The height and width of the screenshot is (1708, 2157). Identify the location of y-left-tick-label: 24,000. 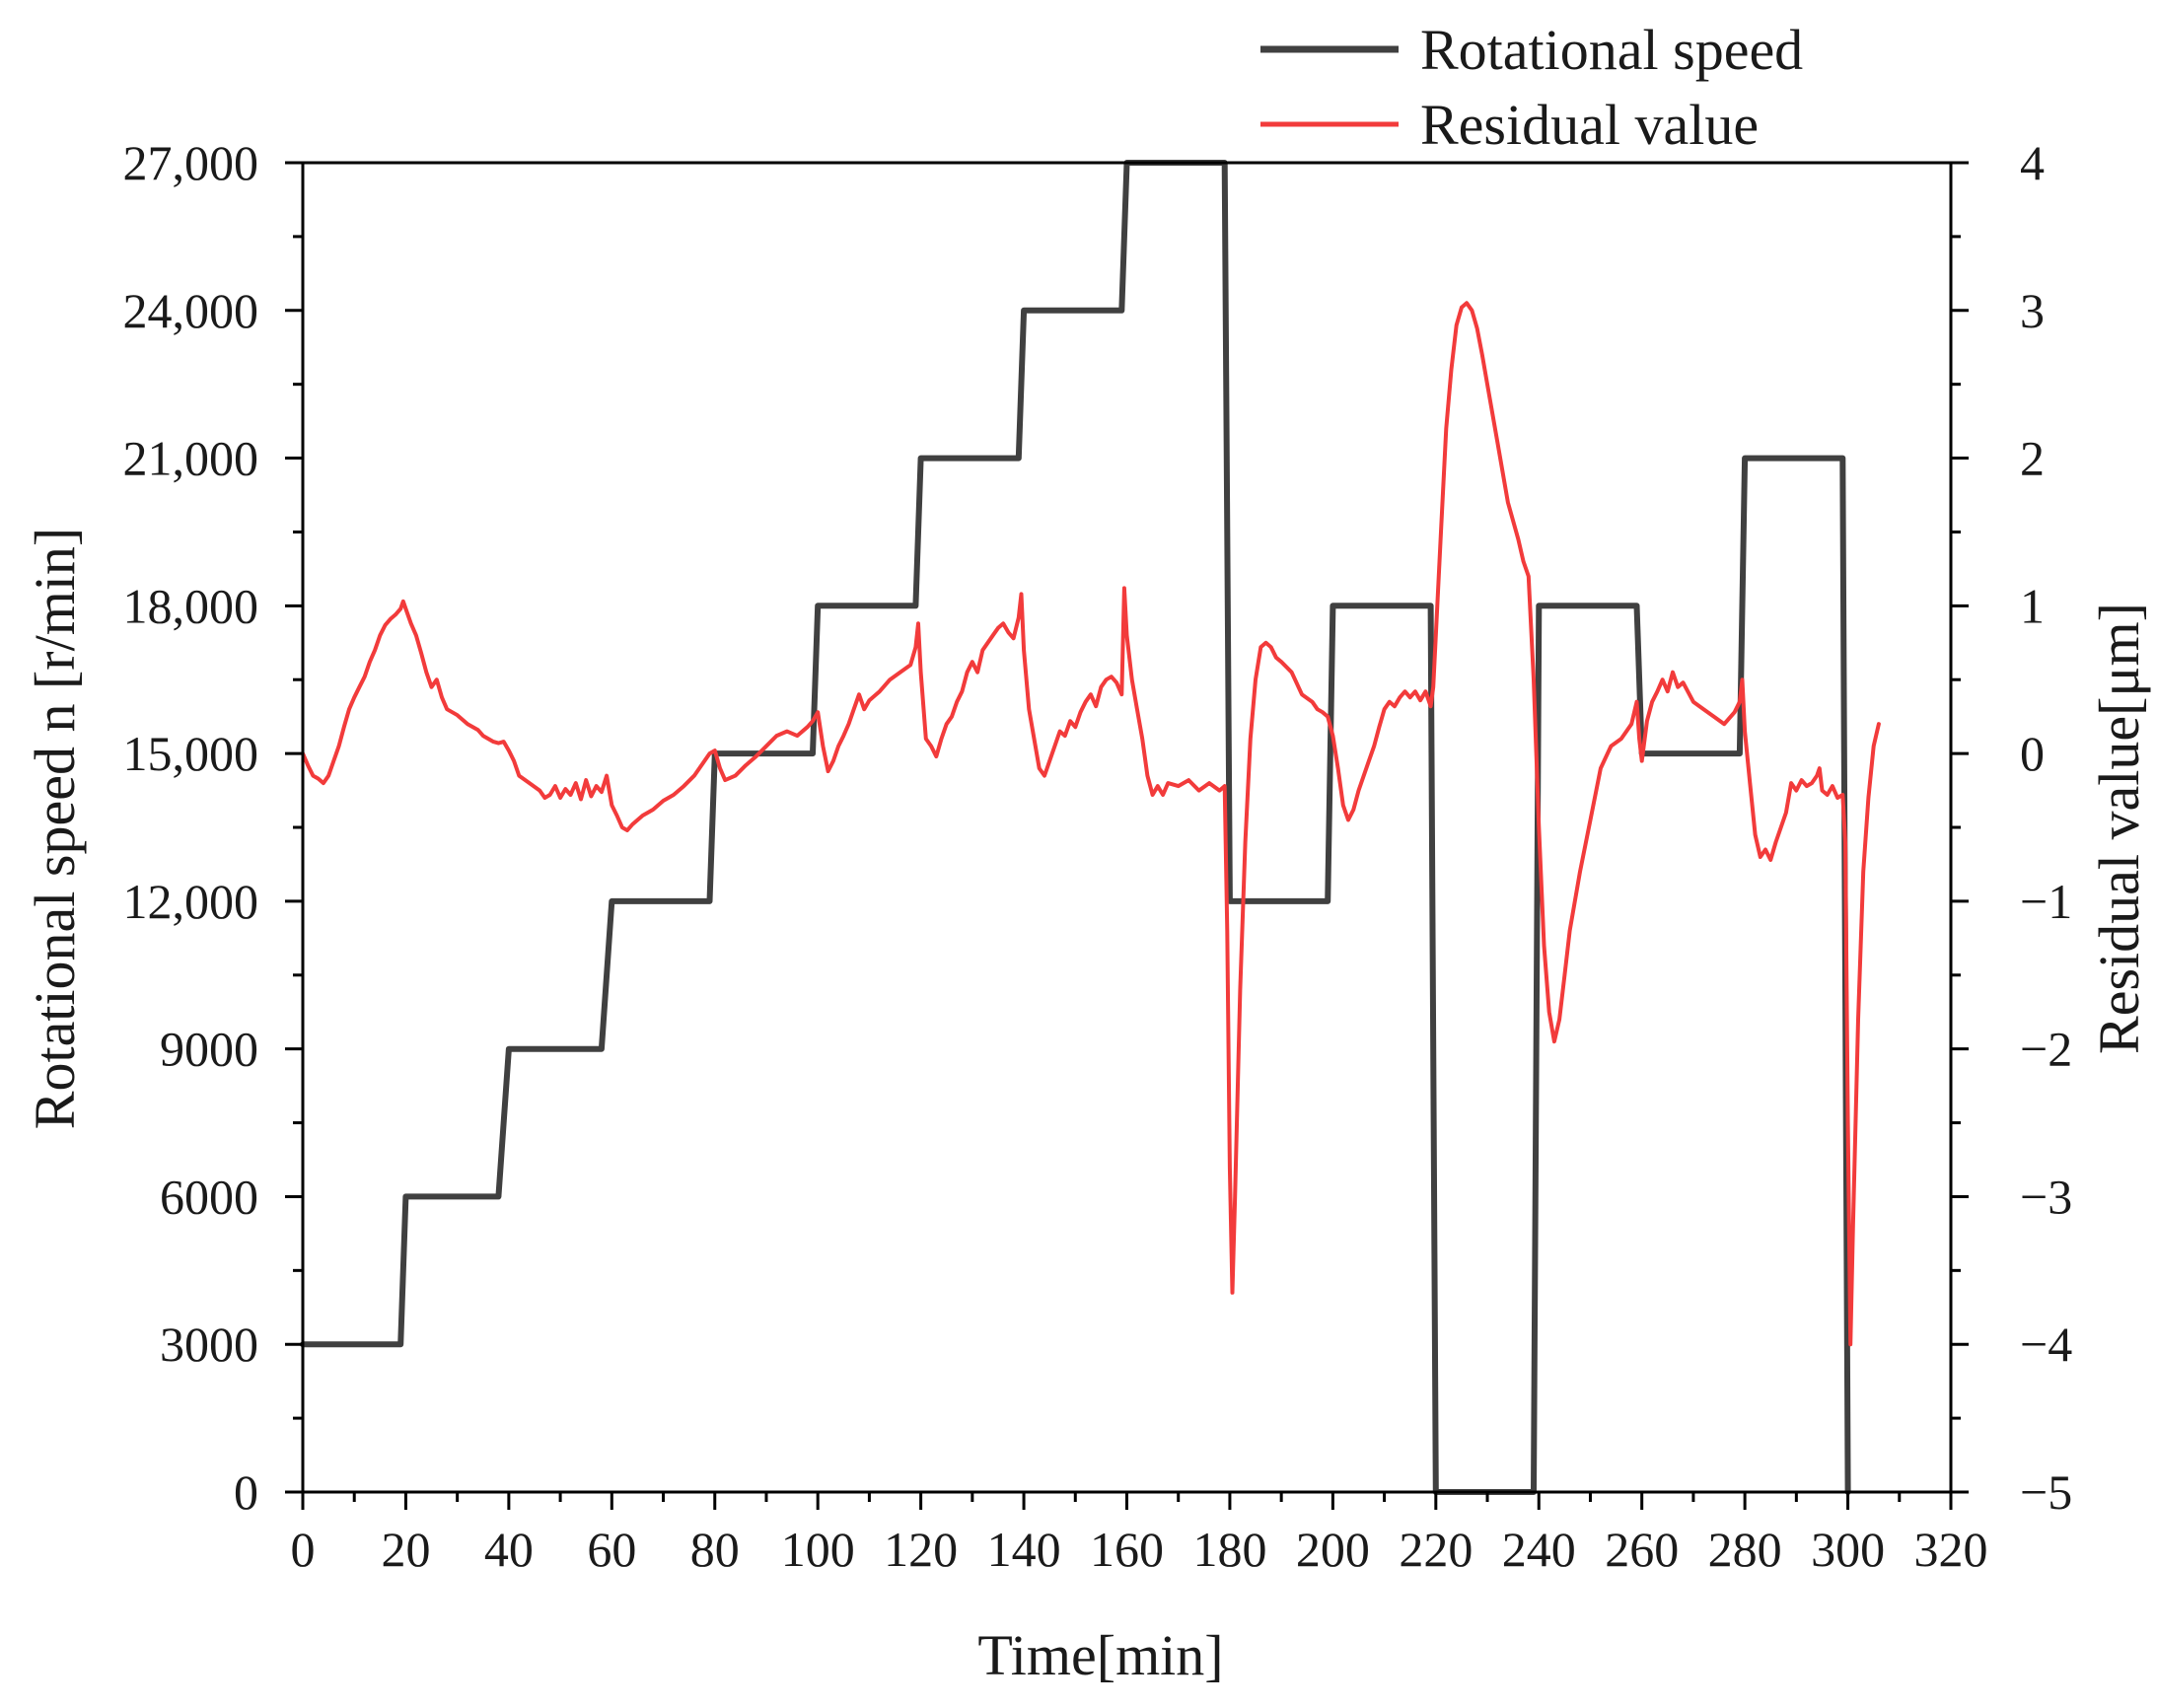
(191, 310).